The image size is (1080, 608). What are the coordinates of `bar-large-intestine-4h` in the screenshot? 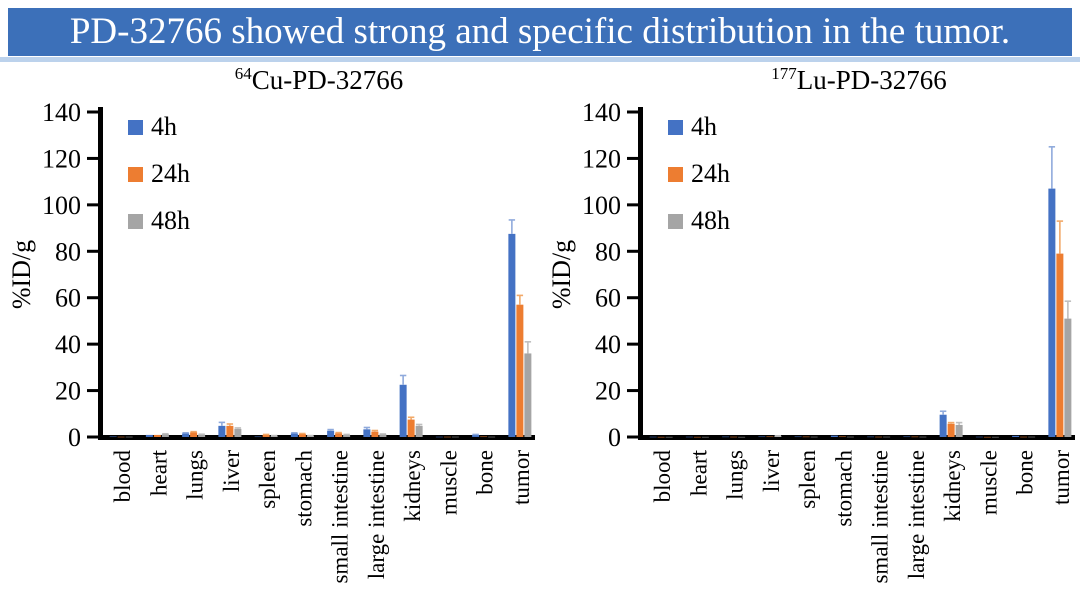 It's located at (907, 437).